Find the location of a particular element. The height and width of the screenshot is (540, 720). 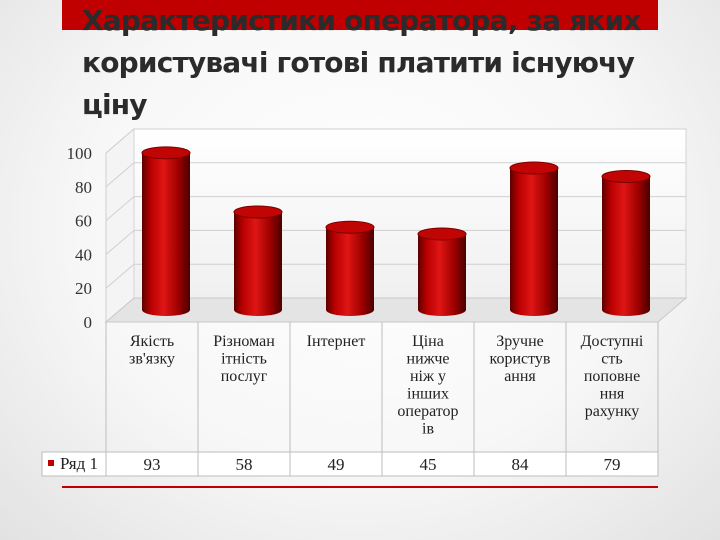

y-tick-label: 0 is located at coordinates (88, 322).